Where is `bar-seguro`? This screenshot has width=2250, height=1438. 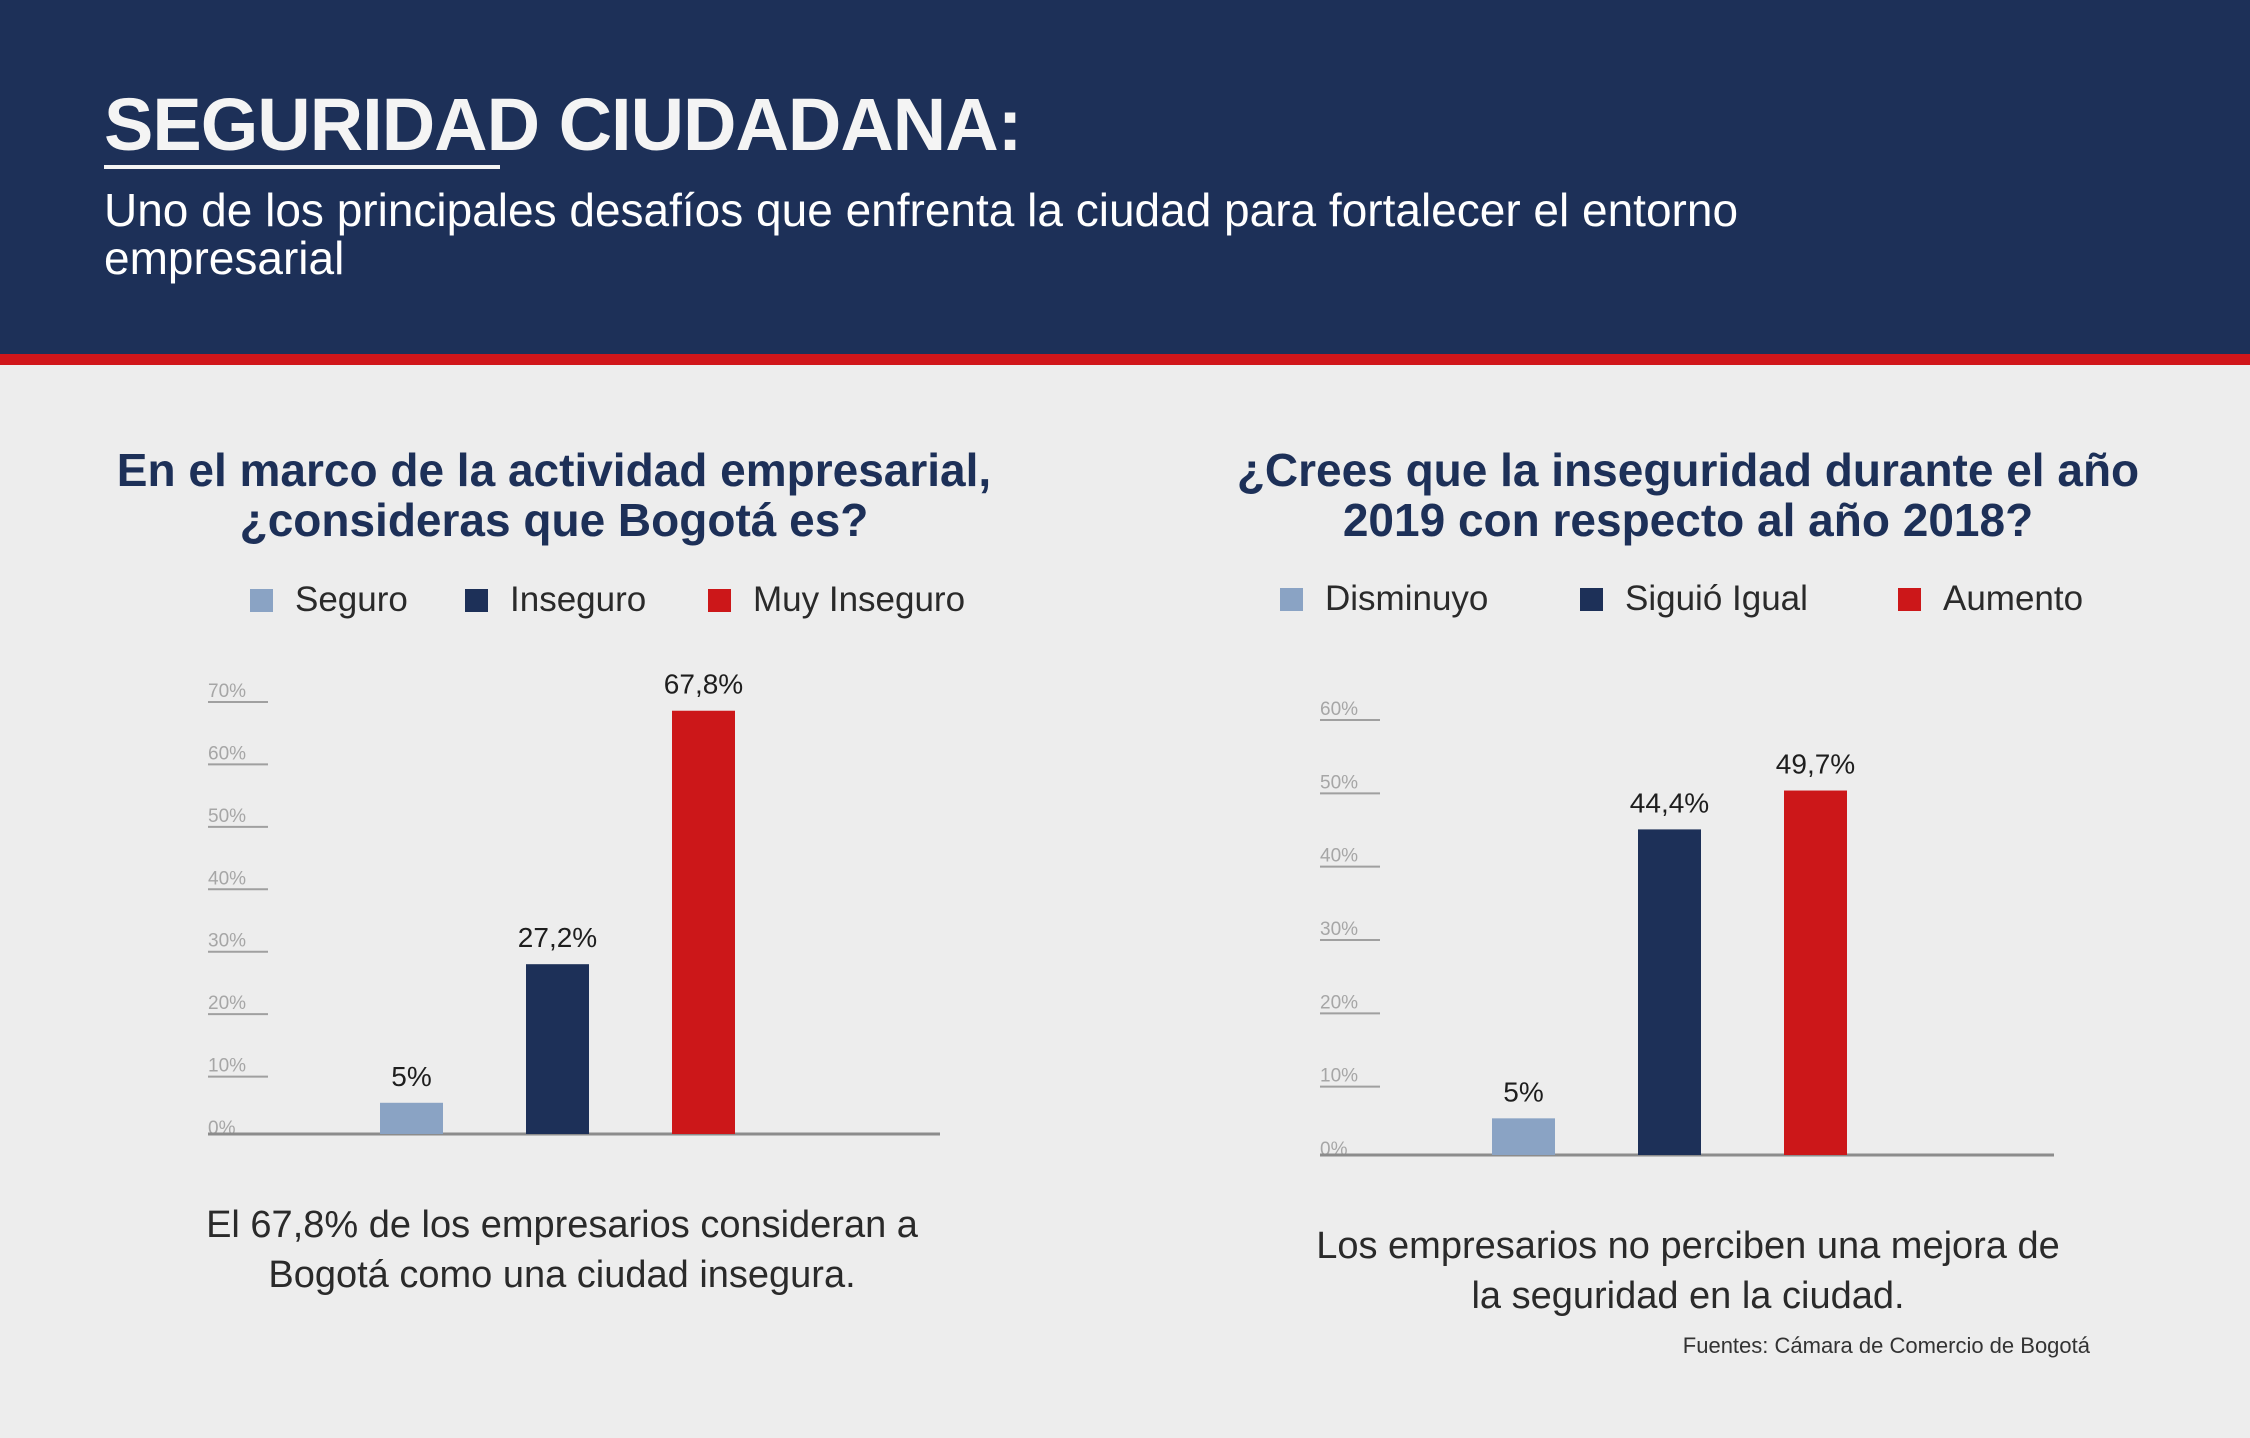
bar-seguro is located at coordinates (411, 1118).